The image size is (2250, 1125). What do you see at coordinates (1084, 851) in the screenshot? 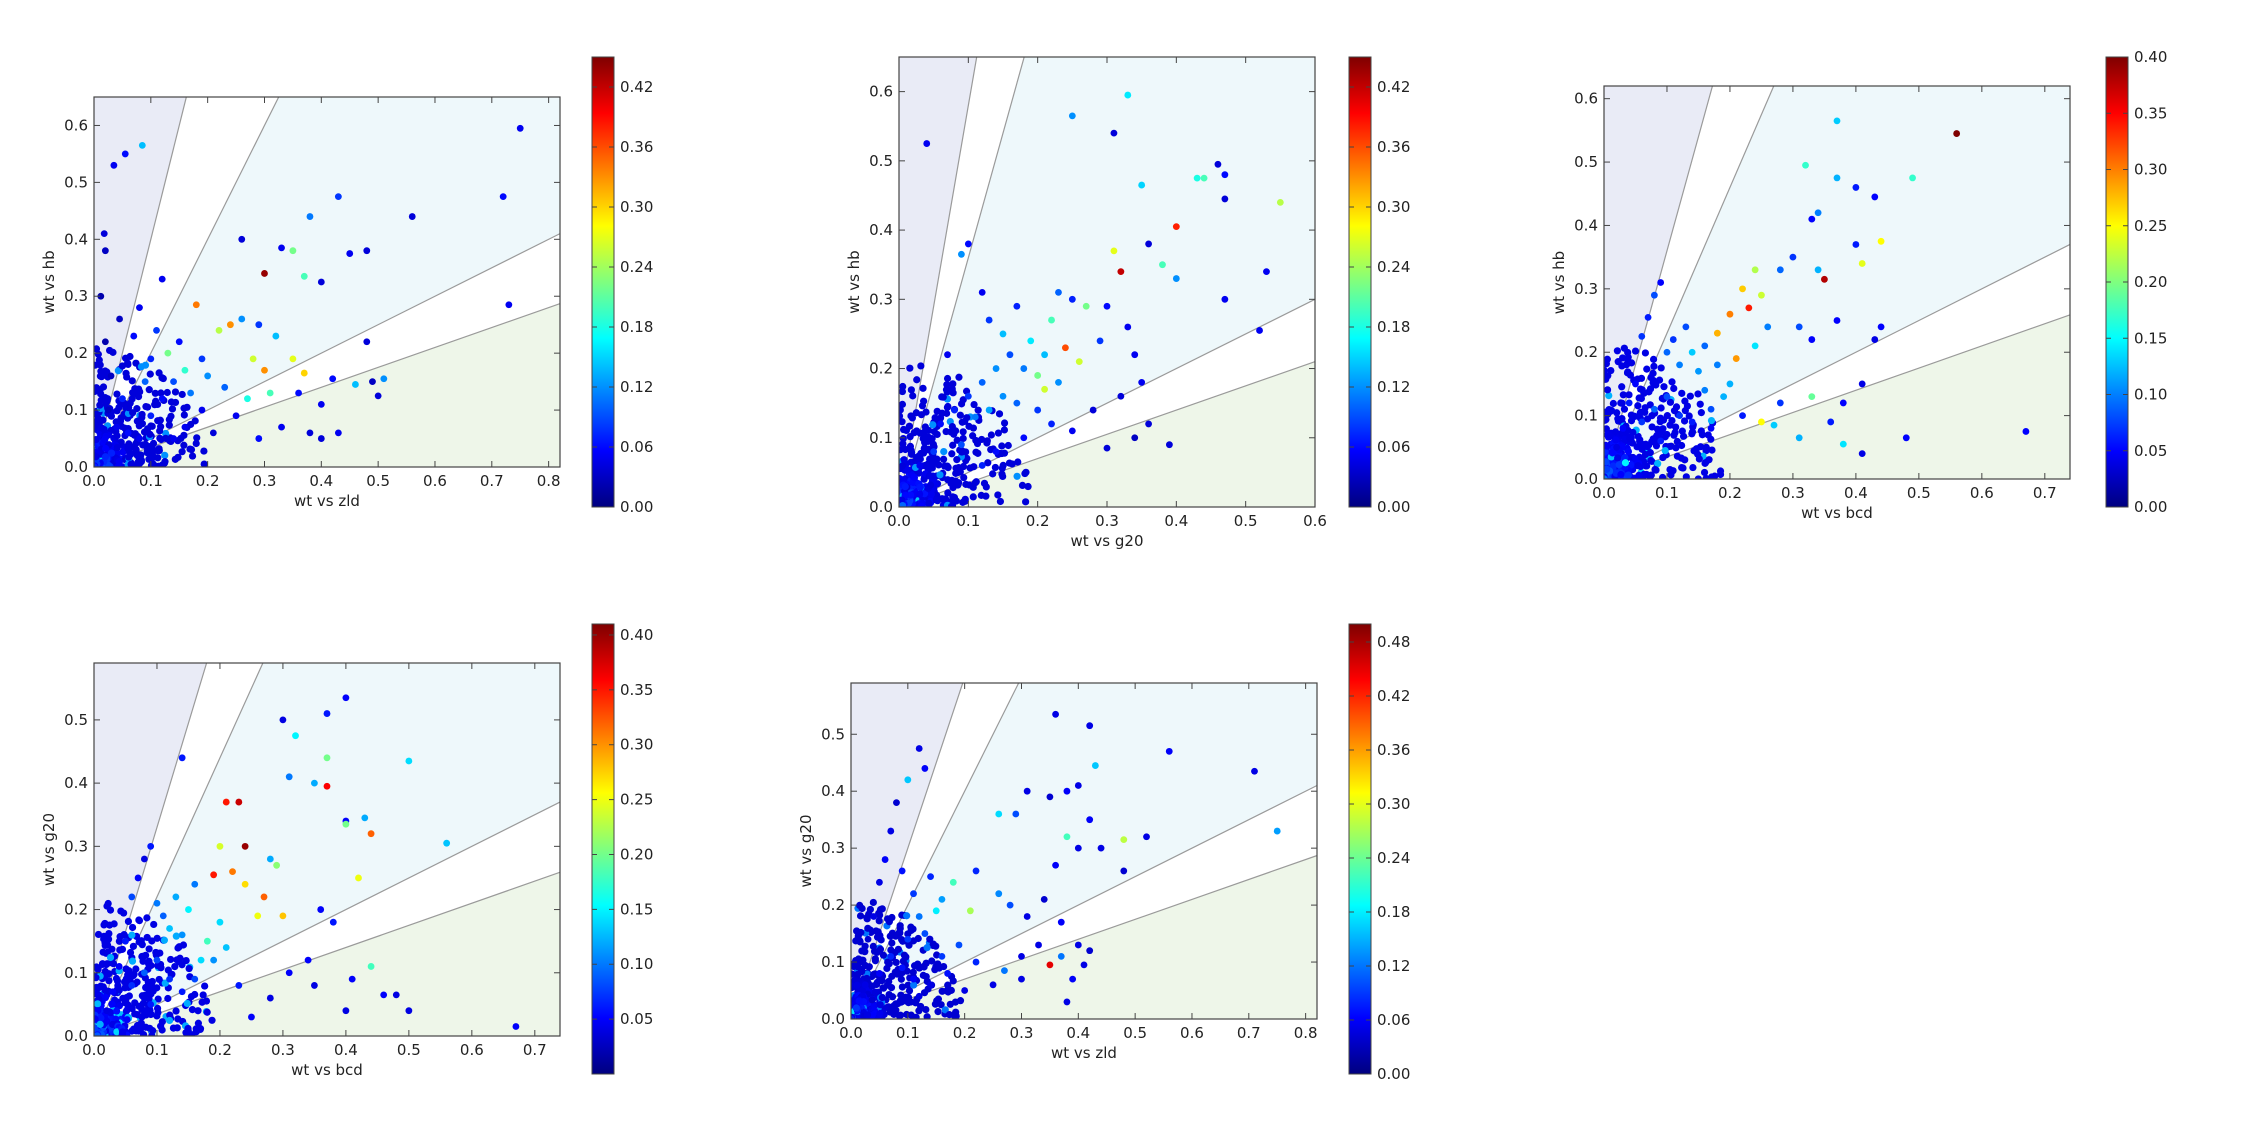
I see `plot-frame` at bounding box center [1084, 851].